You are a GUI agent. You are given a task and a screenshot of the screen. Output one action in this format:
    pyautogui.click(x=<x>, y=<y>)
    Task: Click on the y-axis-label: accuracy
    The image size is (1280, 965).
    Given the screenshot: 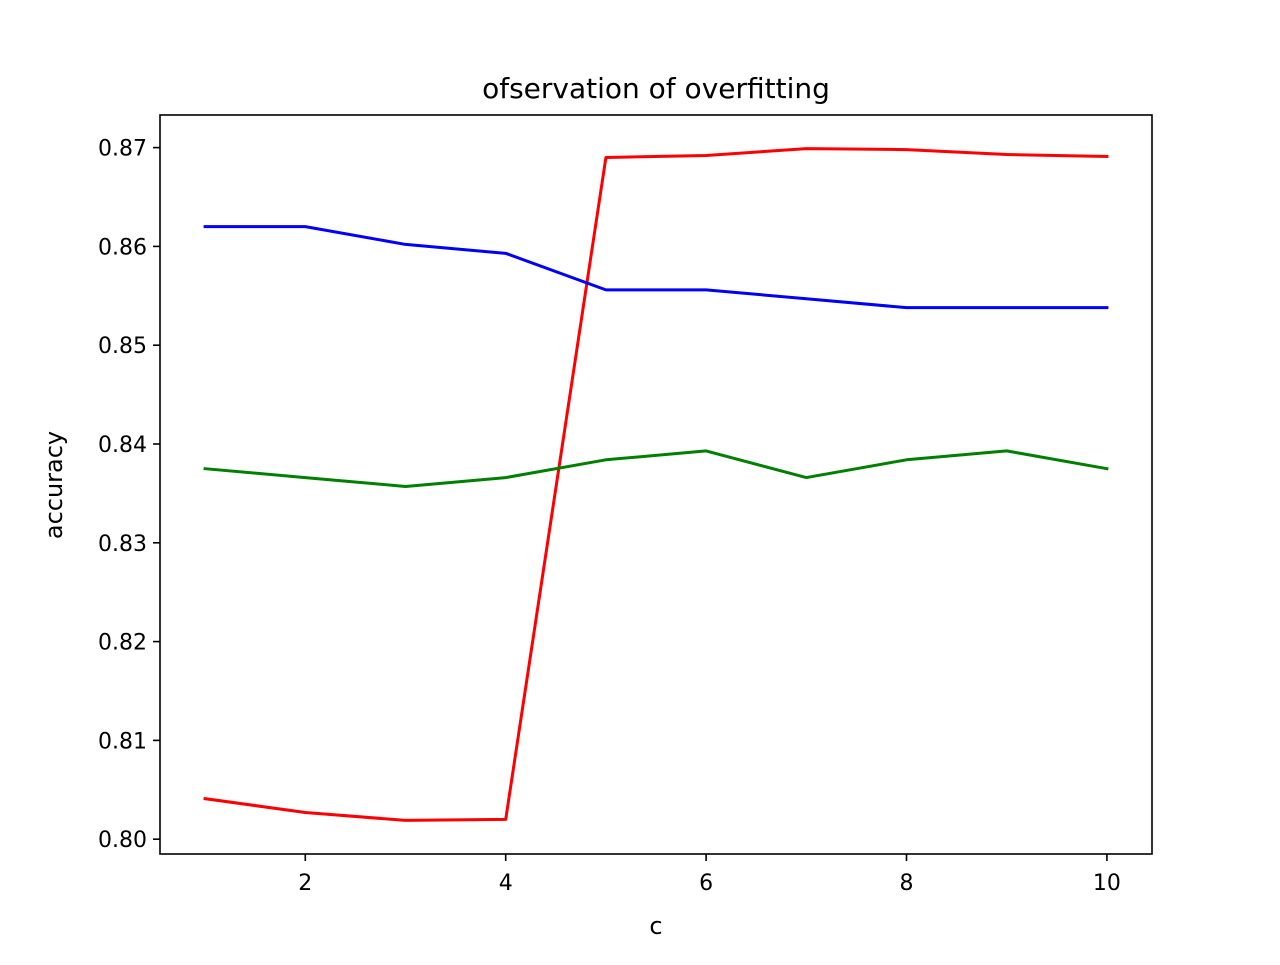 What is the action you would take?
    pyautogui.click(x=54, y=485)
    